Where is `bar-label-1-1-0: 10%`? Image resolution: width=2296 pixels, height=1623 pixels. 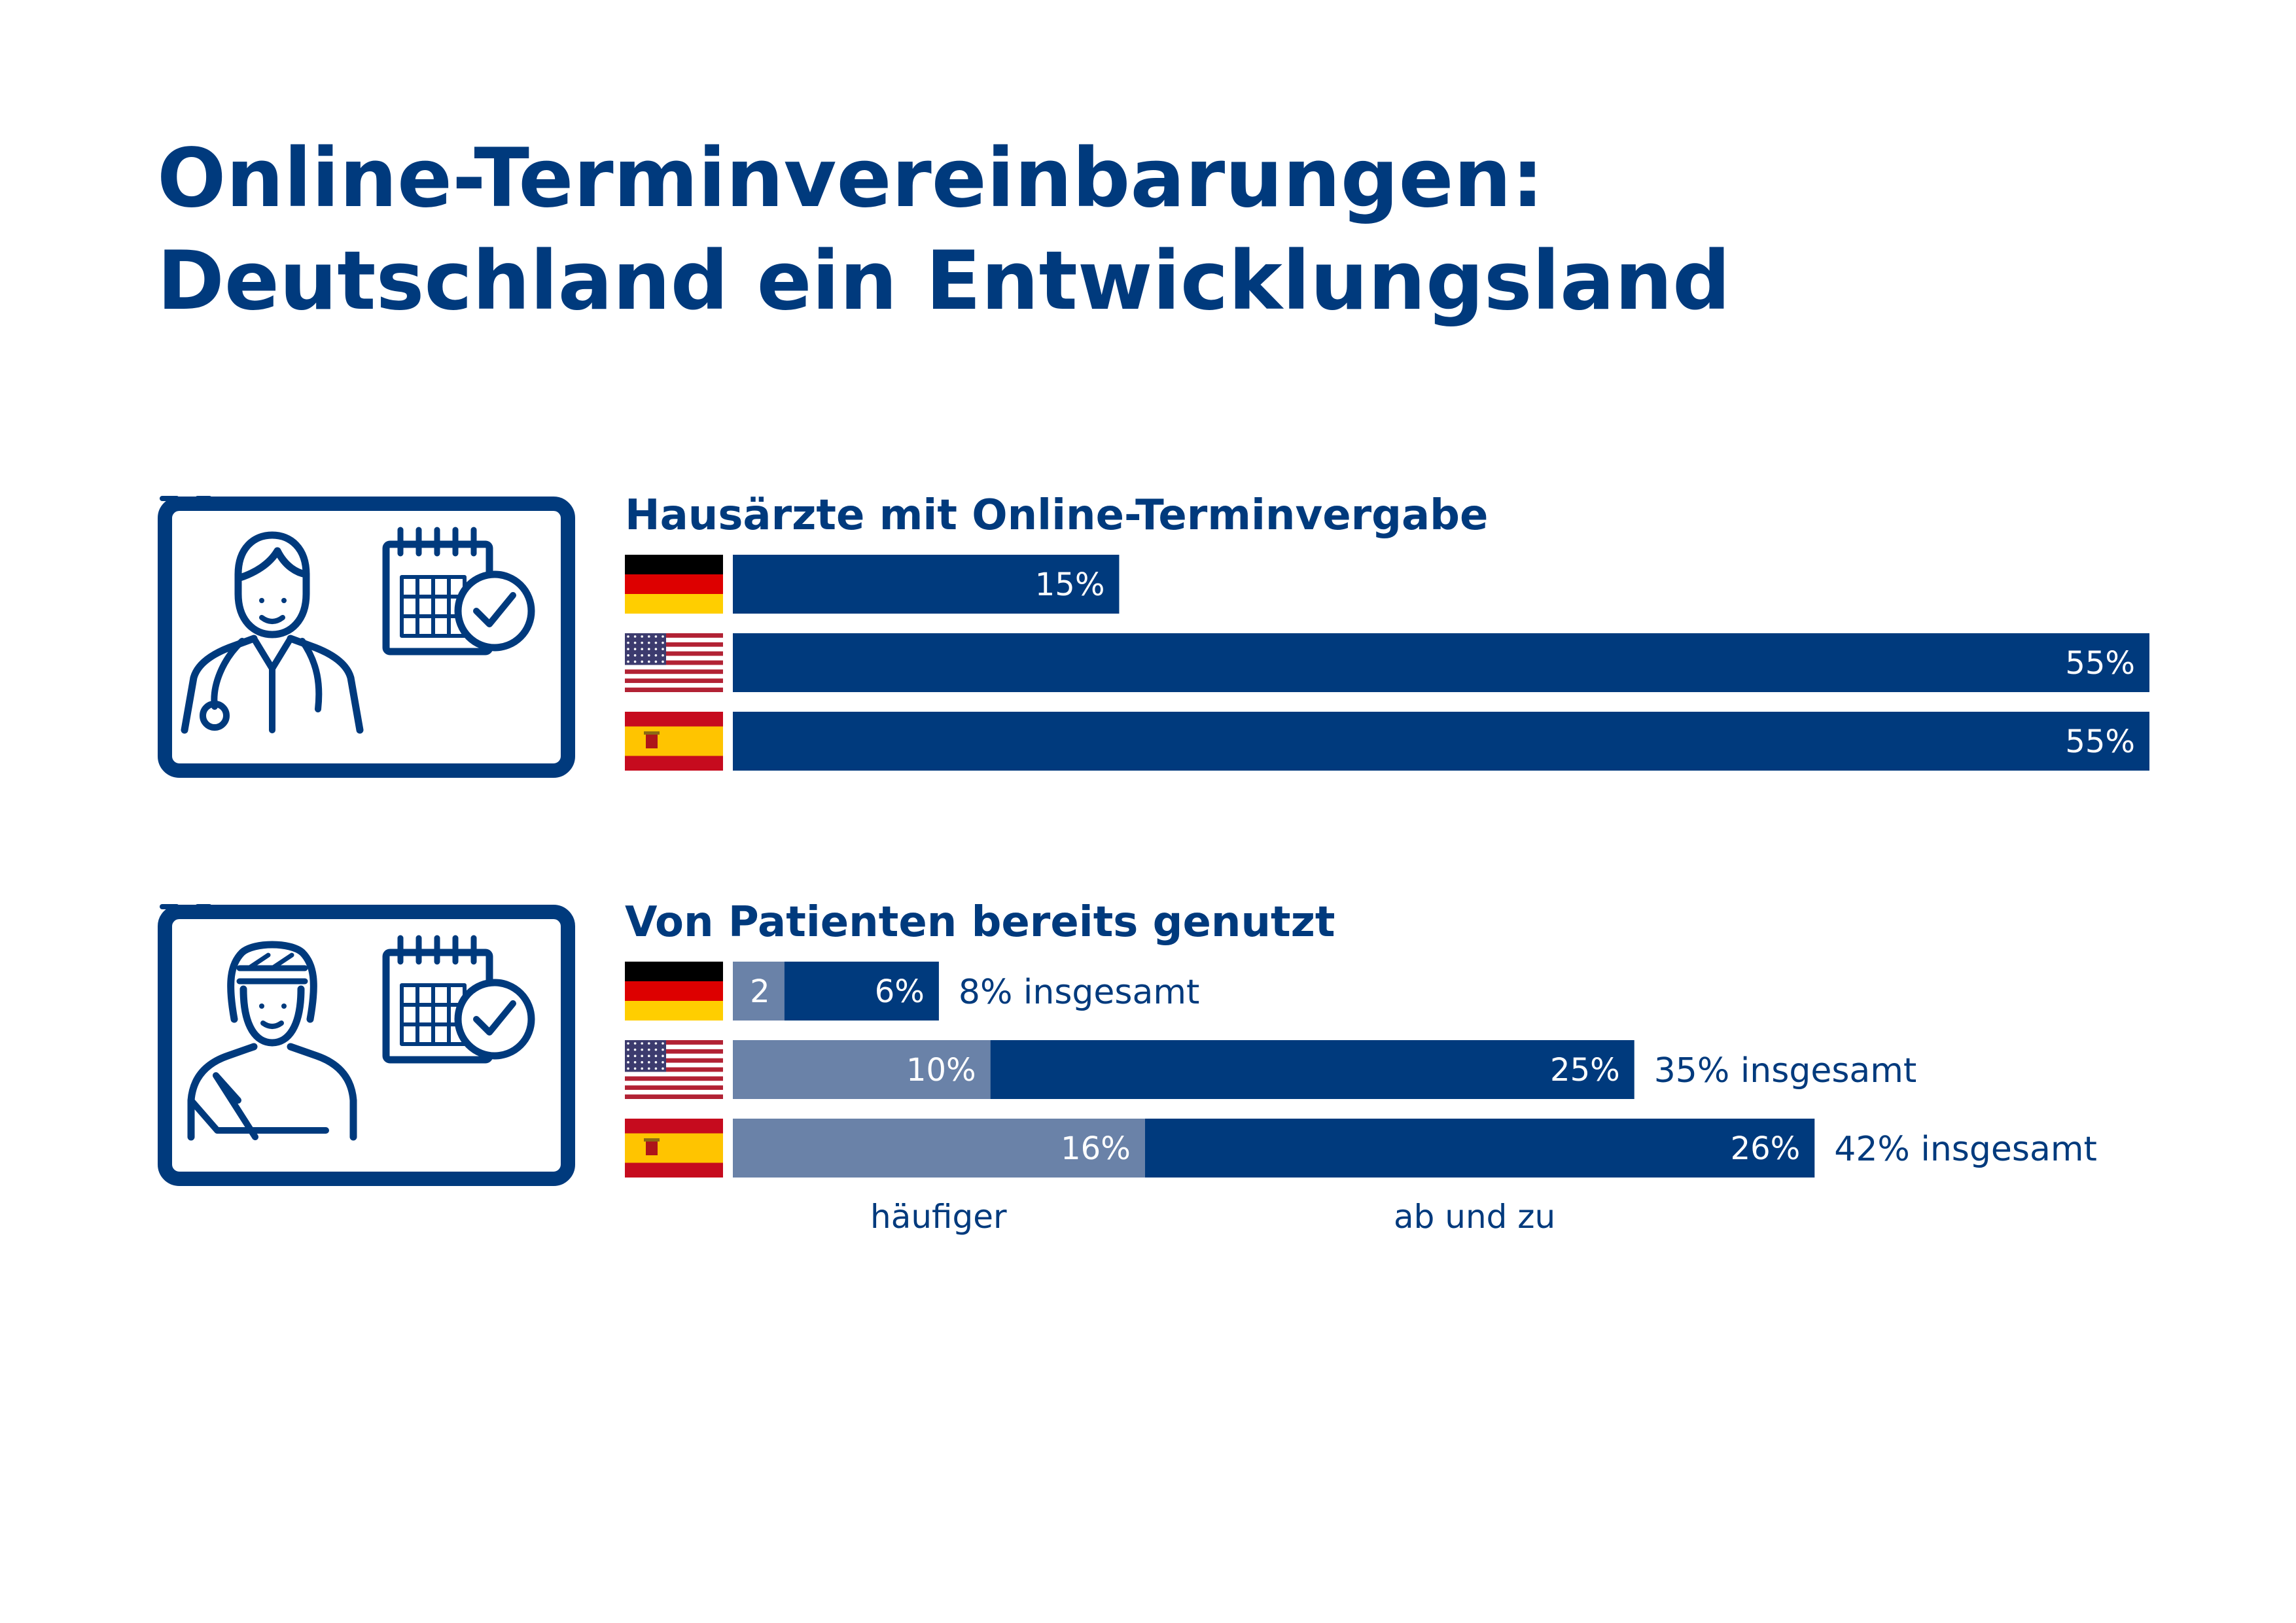 bar-label-1-1-0: 10% is located at coordinates (941, 1070).